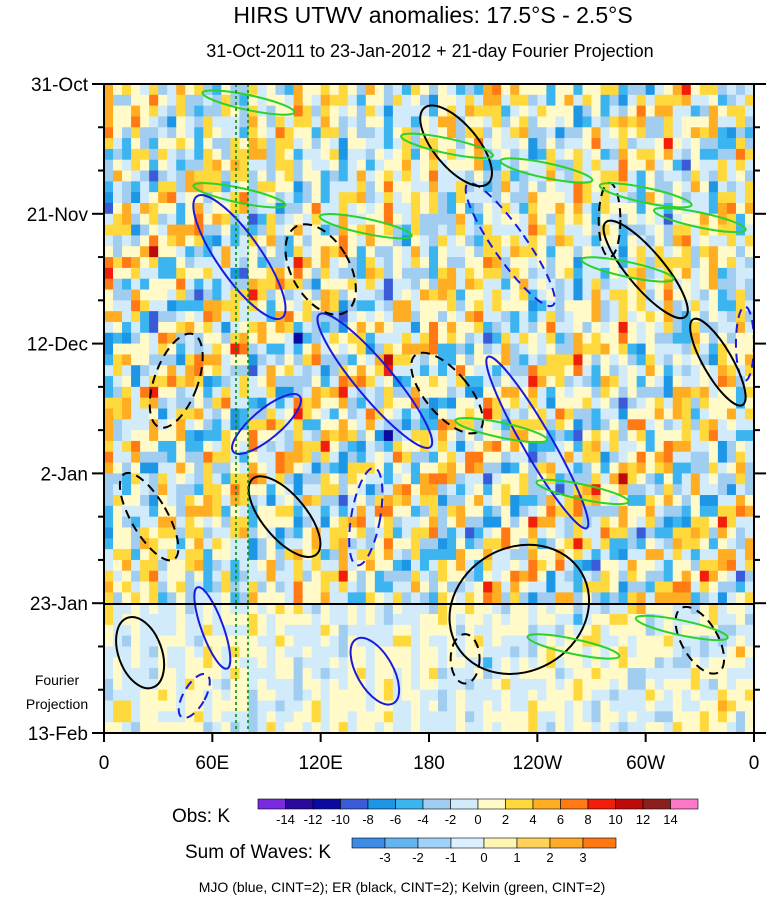  Describe the element at coordinates (587, 819) in the screenshot. I see `colorbar-tick-label: 8` at that location.